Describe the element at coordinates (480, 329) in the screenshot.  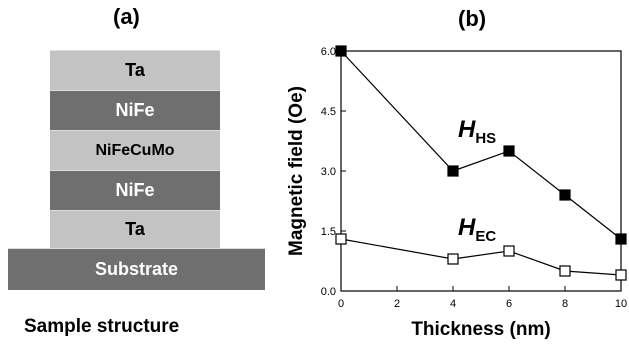
I see `x-axis-title: Thickness (nm)` at that location.